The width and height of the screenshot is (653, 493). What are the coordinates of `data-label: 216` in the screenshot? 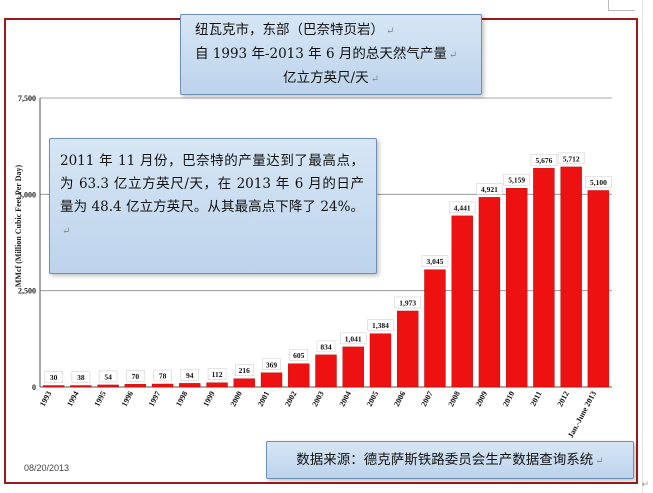 It's located at (245, 370).